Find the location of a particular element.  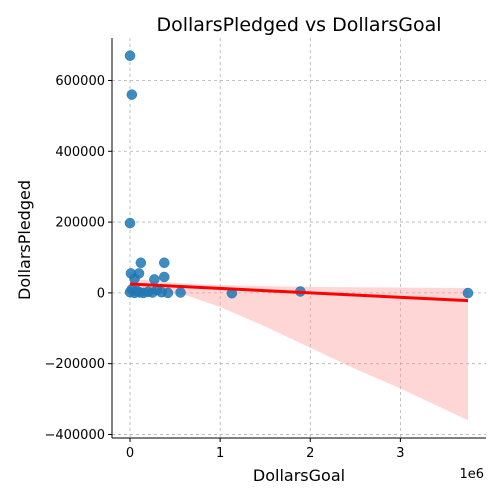

x-axis-title: DollarsGoal is located at coordinates (299, 475).